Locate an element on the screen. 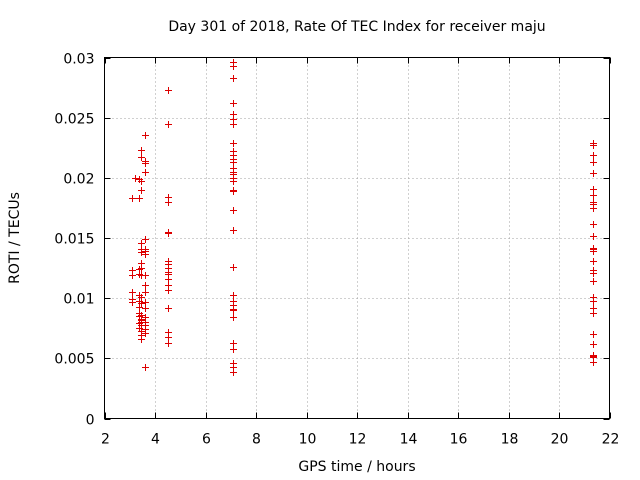 Image resolution: width=640 pixels, height=480 pixels. x-tick-label: 10 is located at coordinates (308, 440).